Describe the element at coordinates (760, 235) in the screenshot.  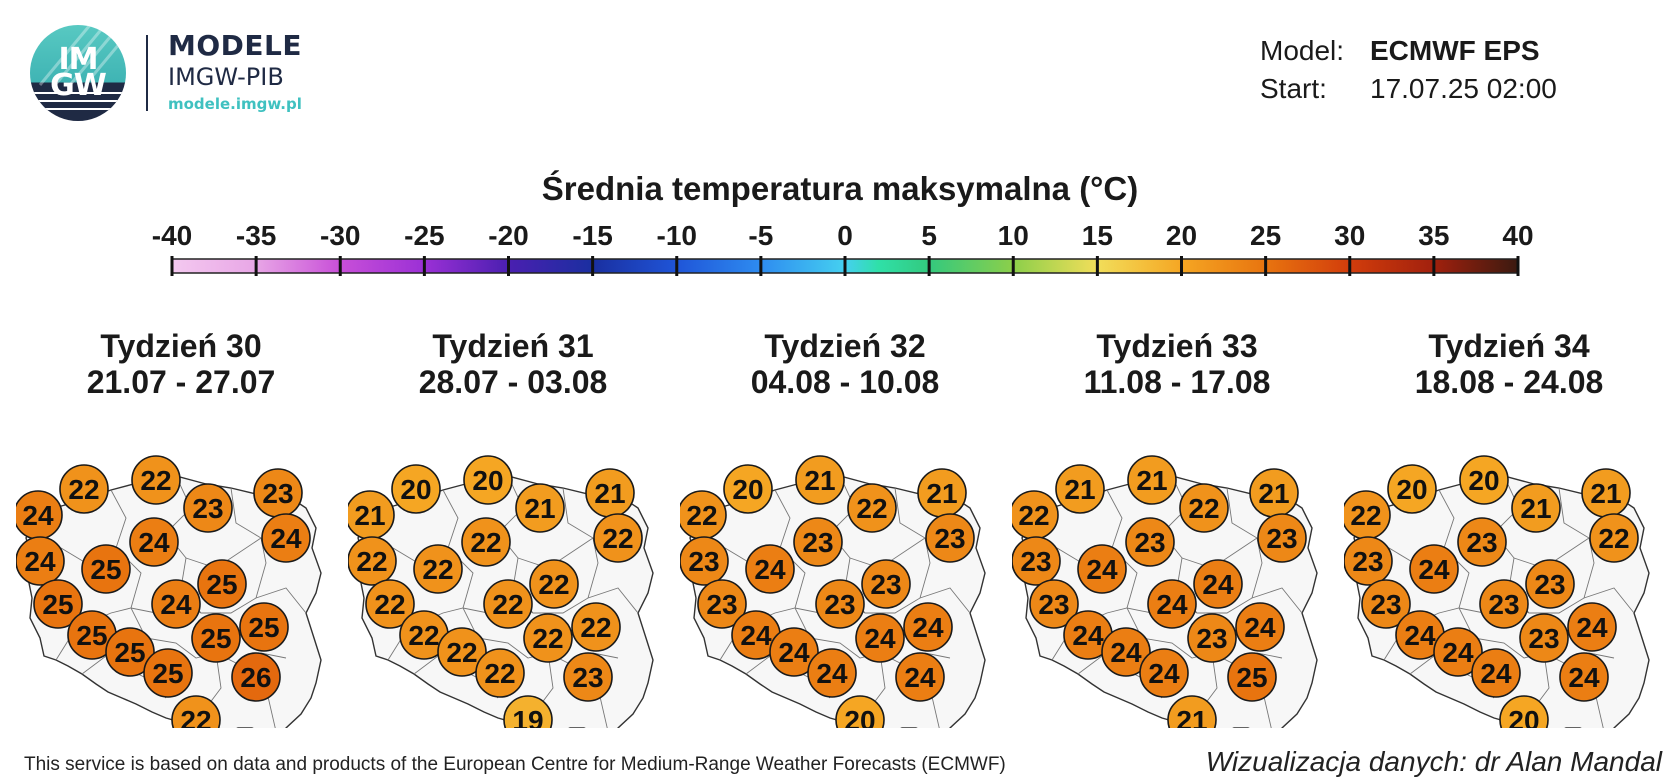
I see `scale-tick-label: -5` at that location.